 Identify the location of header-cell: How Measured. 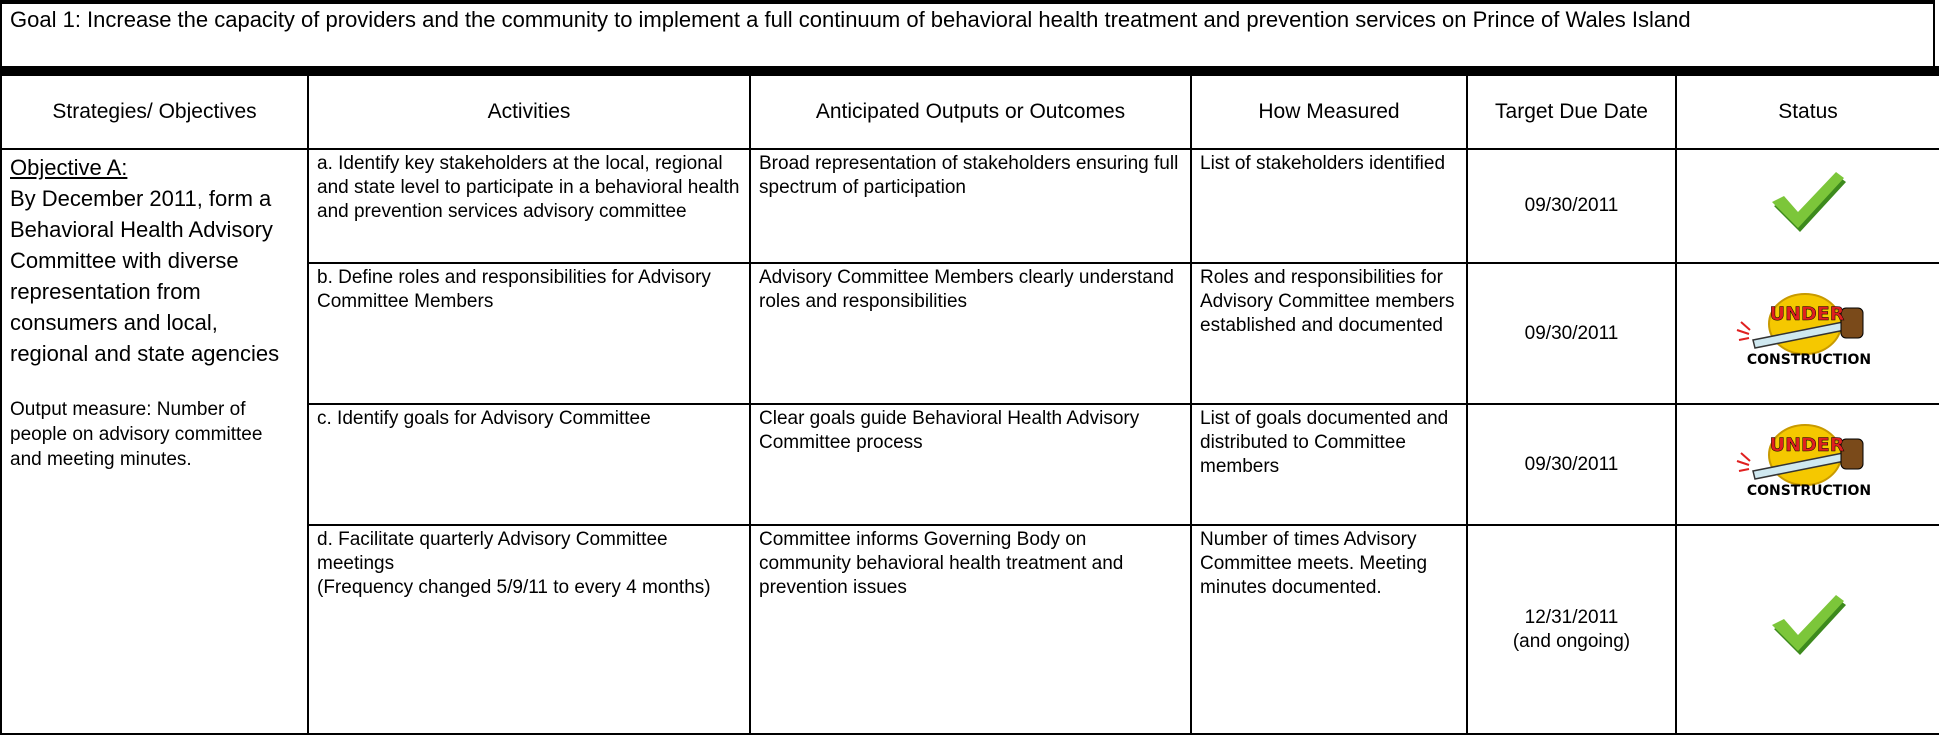
(1329, 112).